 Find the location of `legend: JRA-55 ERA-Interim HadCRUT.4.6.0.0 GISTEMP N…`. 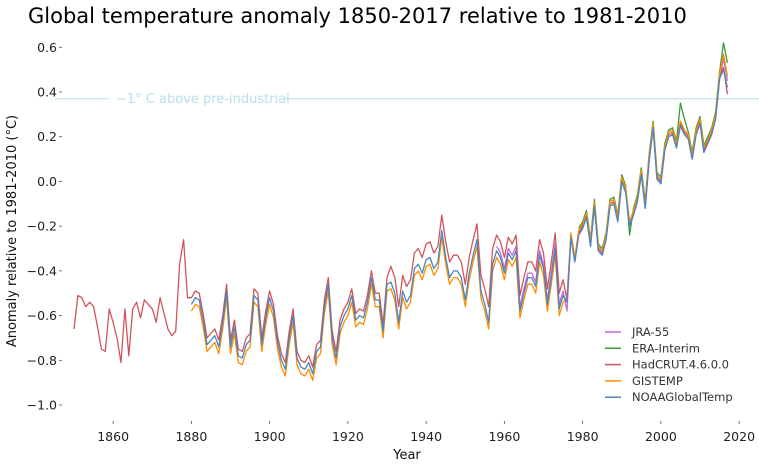

legend: JRA-55 ERA-Interim HadCRUT.4.6.0.0 GISTEMP N… is located at coordinates (669, 364).